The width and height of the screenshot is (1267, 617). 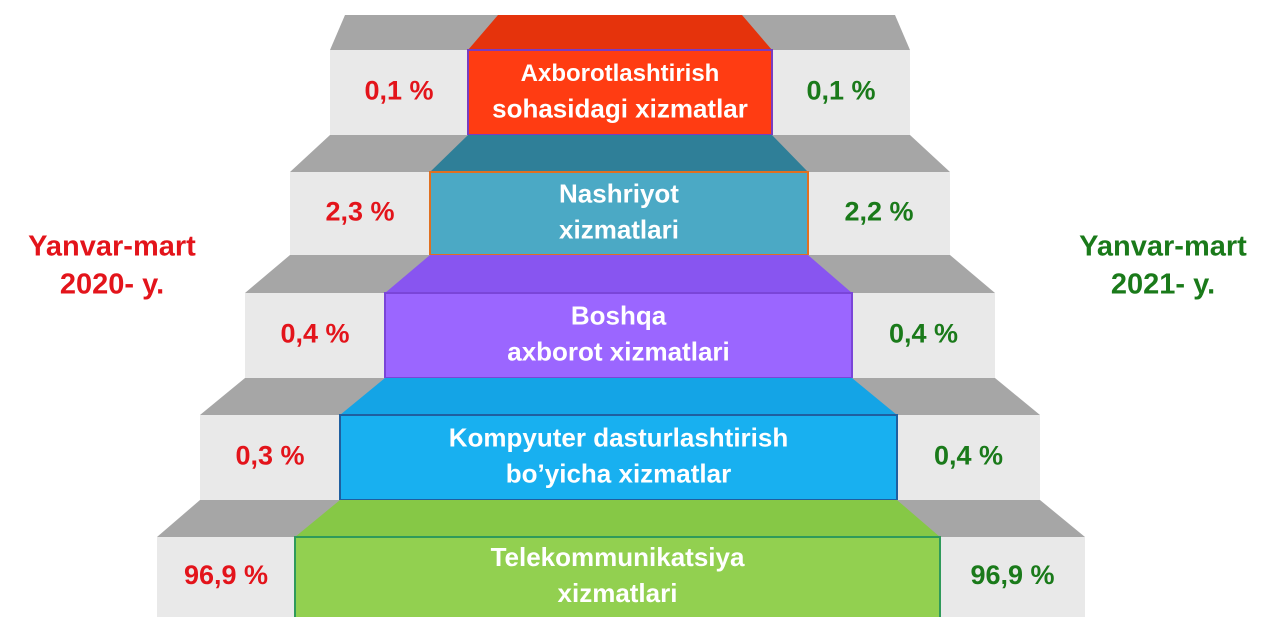 I want to click on tier-label: Kompyuter dasturlashtirish, so click(x=619, y=437).